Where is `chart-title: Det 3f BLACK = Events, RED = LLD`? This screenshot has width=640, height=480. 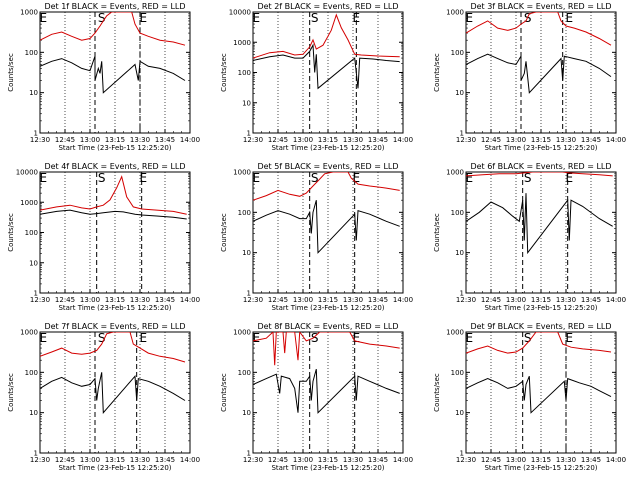 chart-title: Det 3f BLACK = Events, RED = LLD is located at coordinates (540, 6).